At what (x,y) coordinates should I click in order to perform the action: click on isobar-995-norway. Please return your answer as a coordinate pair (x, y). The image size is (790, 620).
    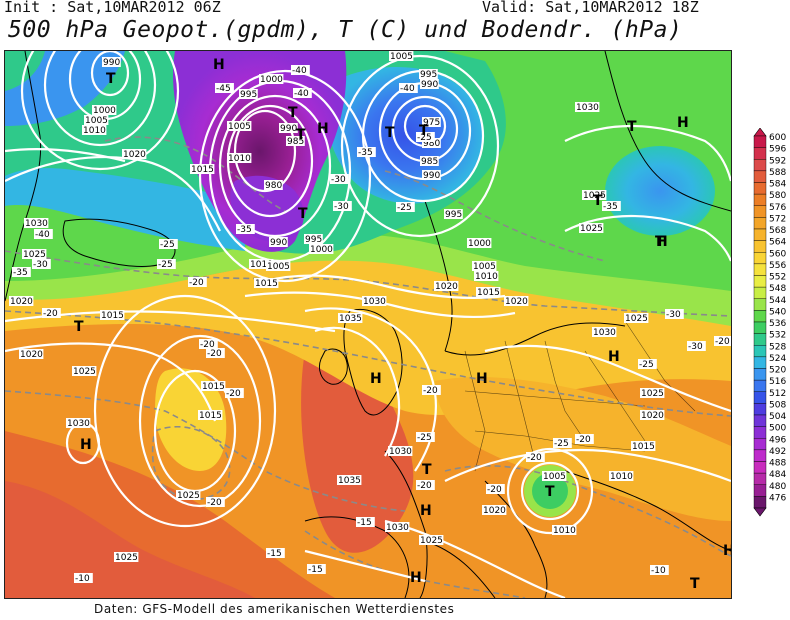
    Looking at the image, I should click on (420, 146).